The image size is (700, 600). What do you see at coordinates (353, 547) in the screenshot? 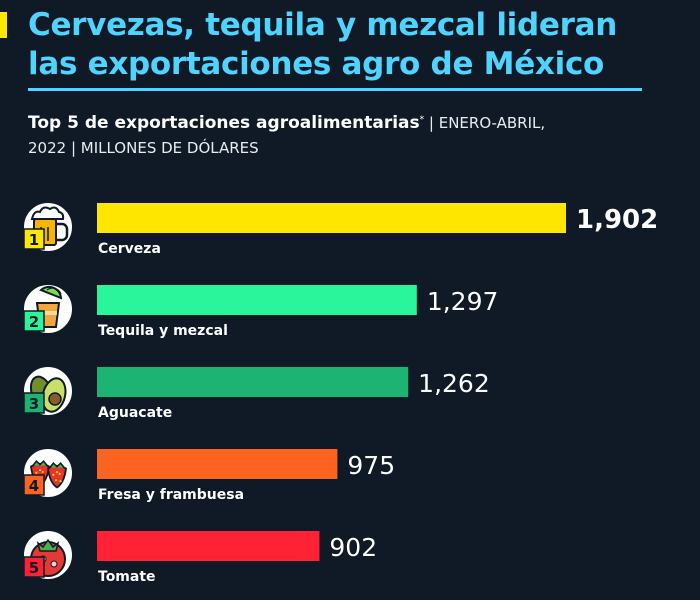
I see `value-label: 902` at bounding box center [353, 547].